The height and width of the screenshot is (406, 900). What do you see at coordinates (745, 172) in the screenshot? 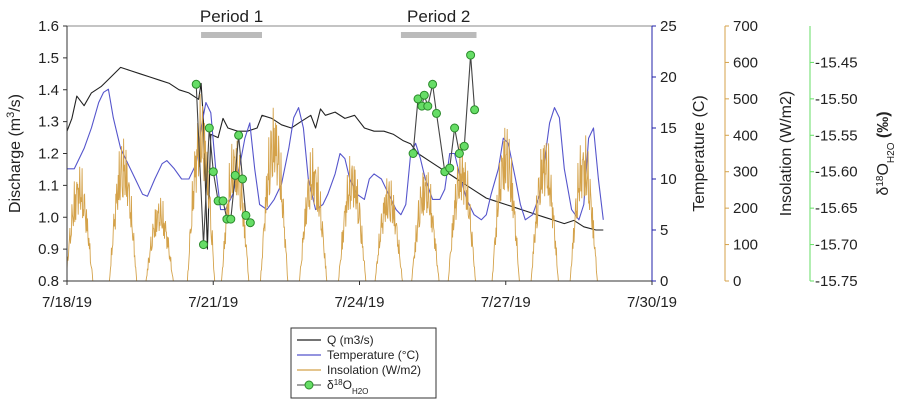
I see `insolation-tick-3: 300` at bounding box center [745, 172].